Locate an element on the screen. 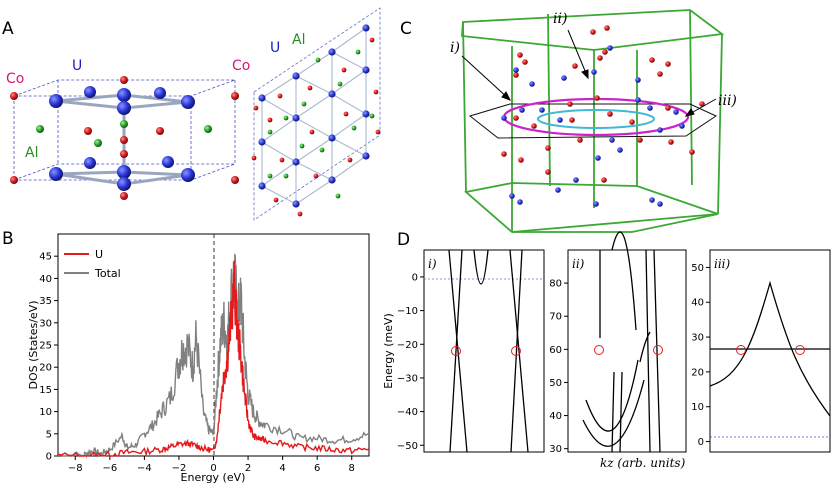 This screenshot has height=486, width=831. panel-c-letter: C is located at coordinates (406, 29).